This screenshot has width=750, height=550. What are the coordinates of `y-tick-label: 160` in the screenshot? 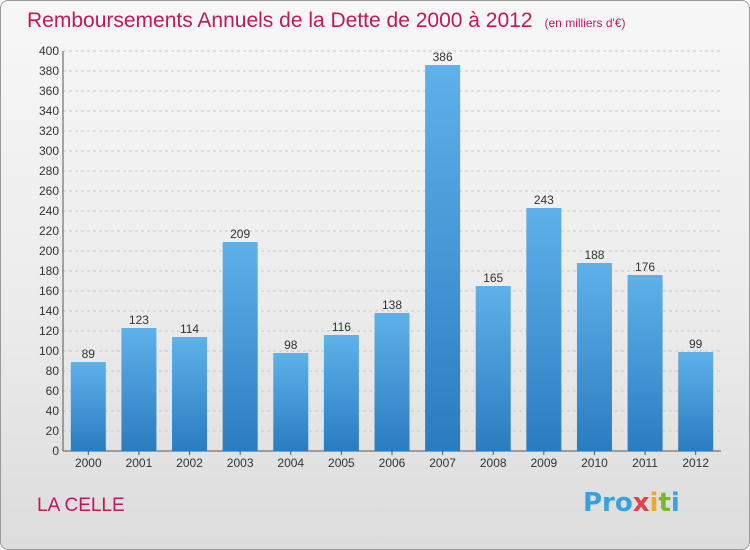 It's located at (49, 291).